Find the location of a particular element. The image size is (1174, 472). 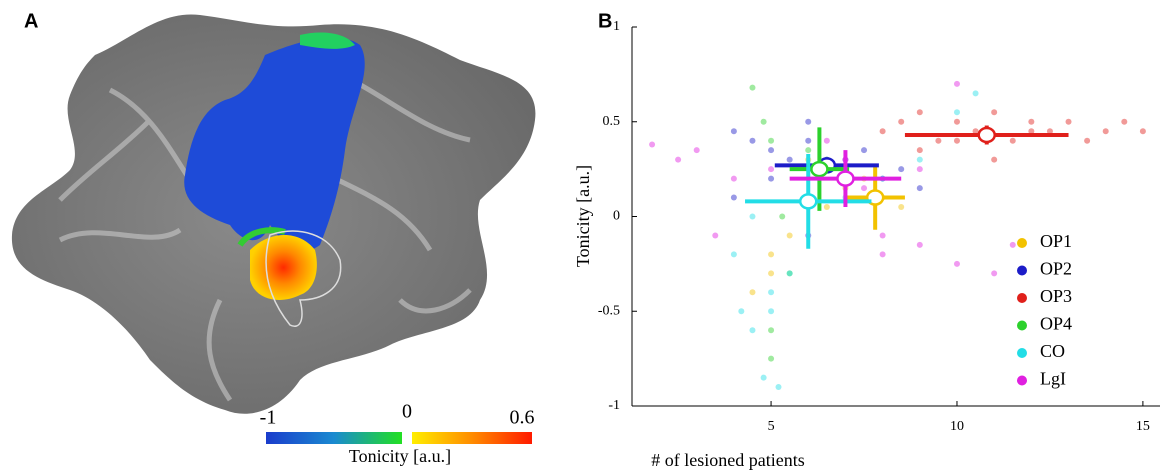

panel-label: B is located at coordinates (605, 21).